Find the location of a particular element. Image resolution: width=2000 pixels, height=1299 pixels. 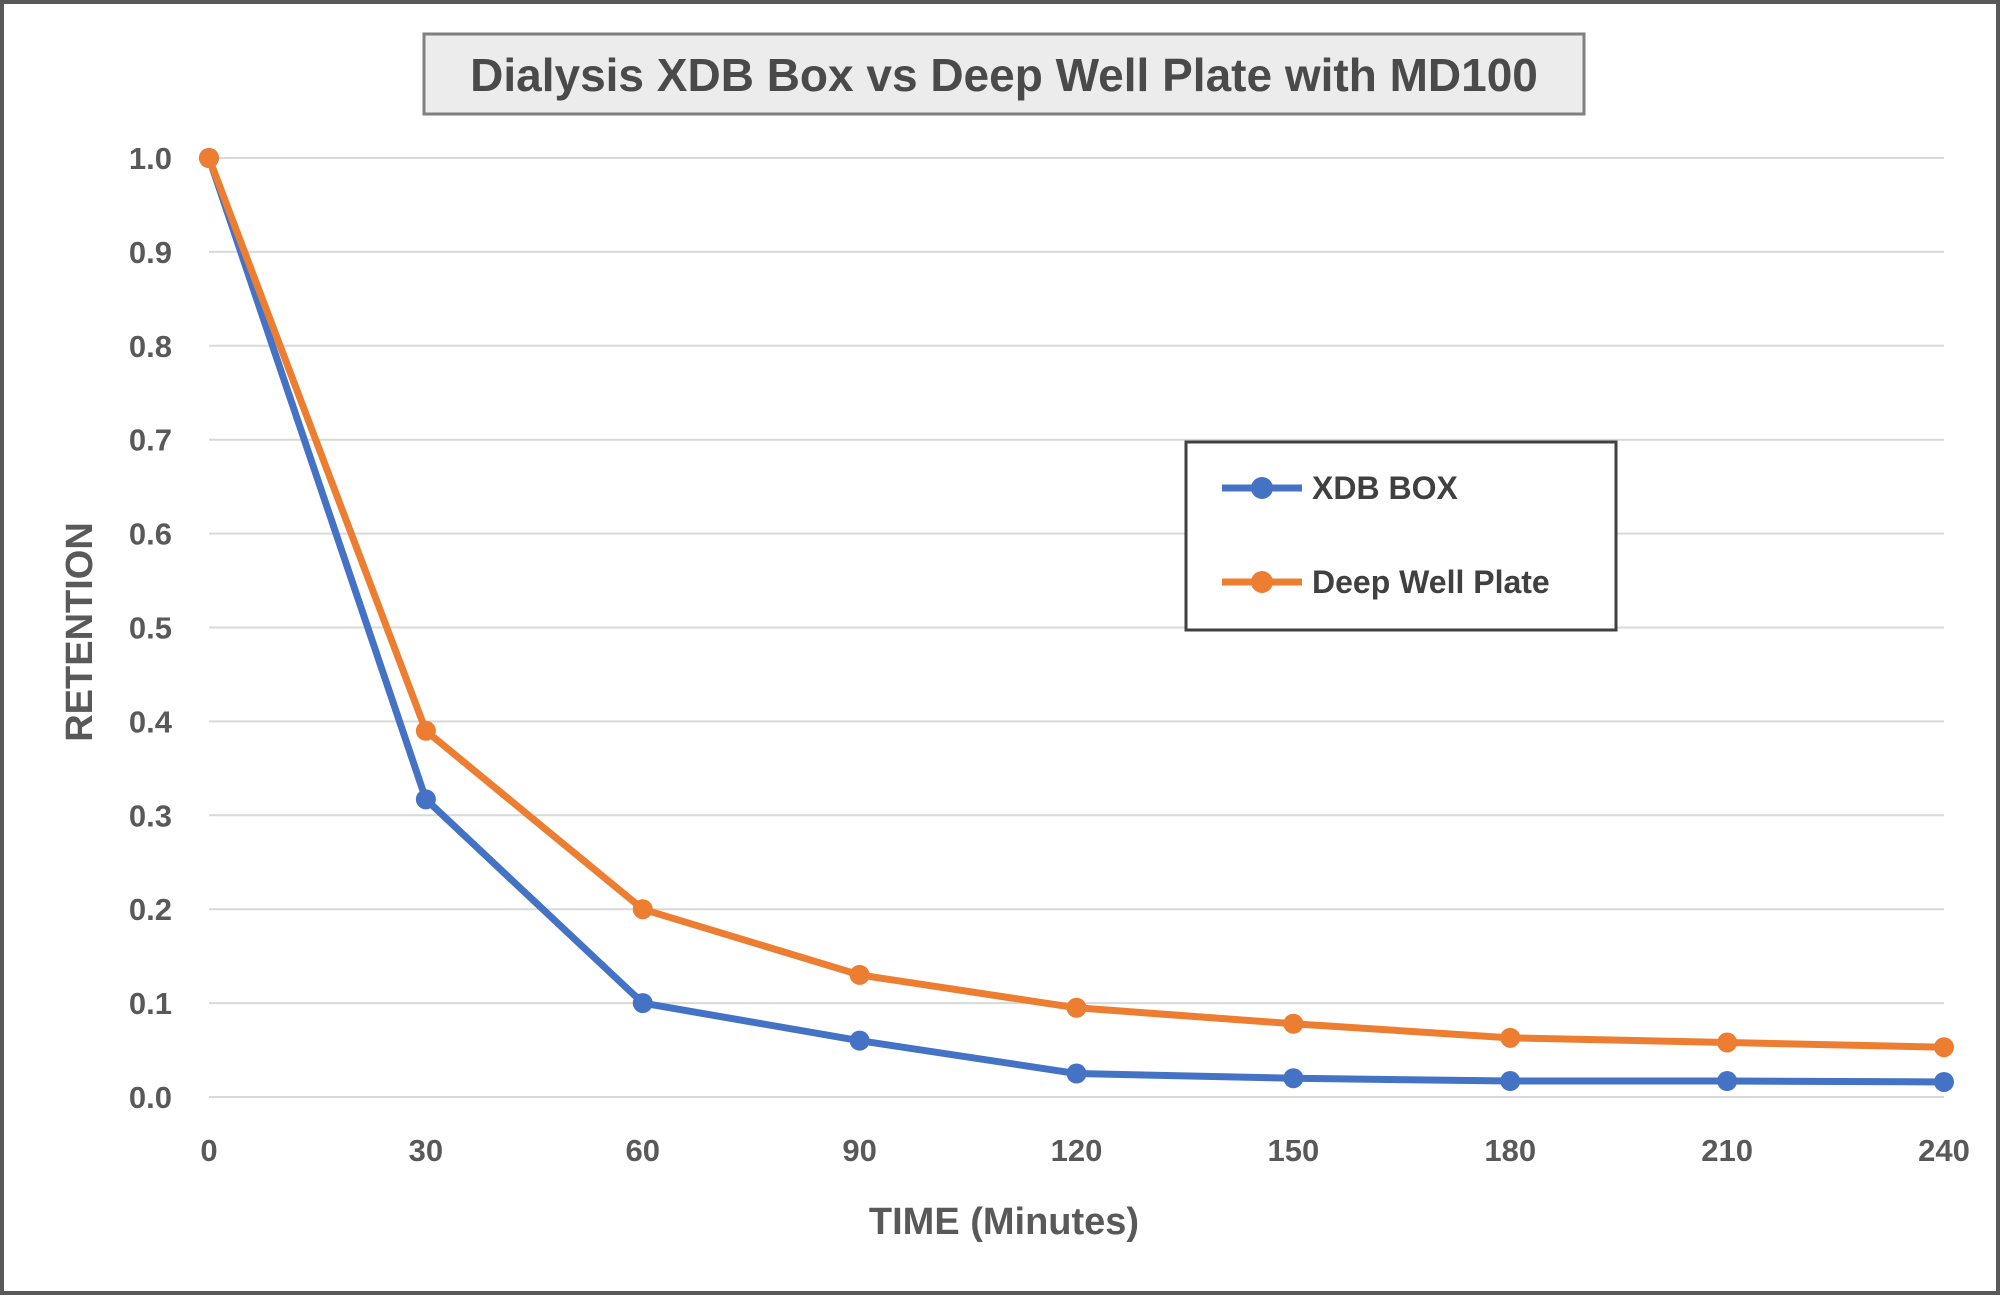

x-tick-label: 150 is located at coordinates (1294, 1150).